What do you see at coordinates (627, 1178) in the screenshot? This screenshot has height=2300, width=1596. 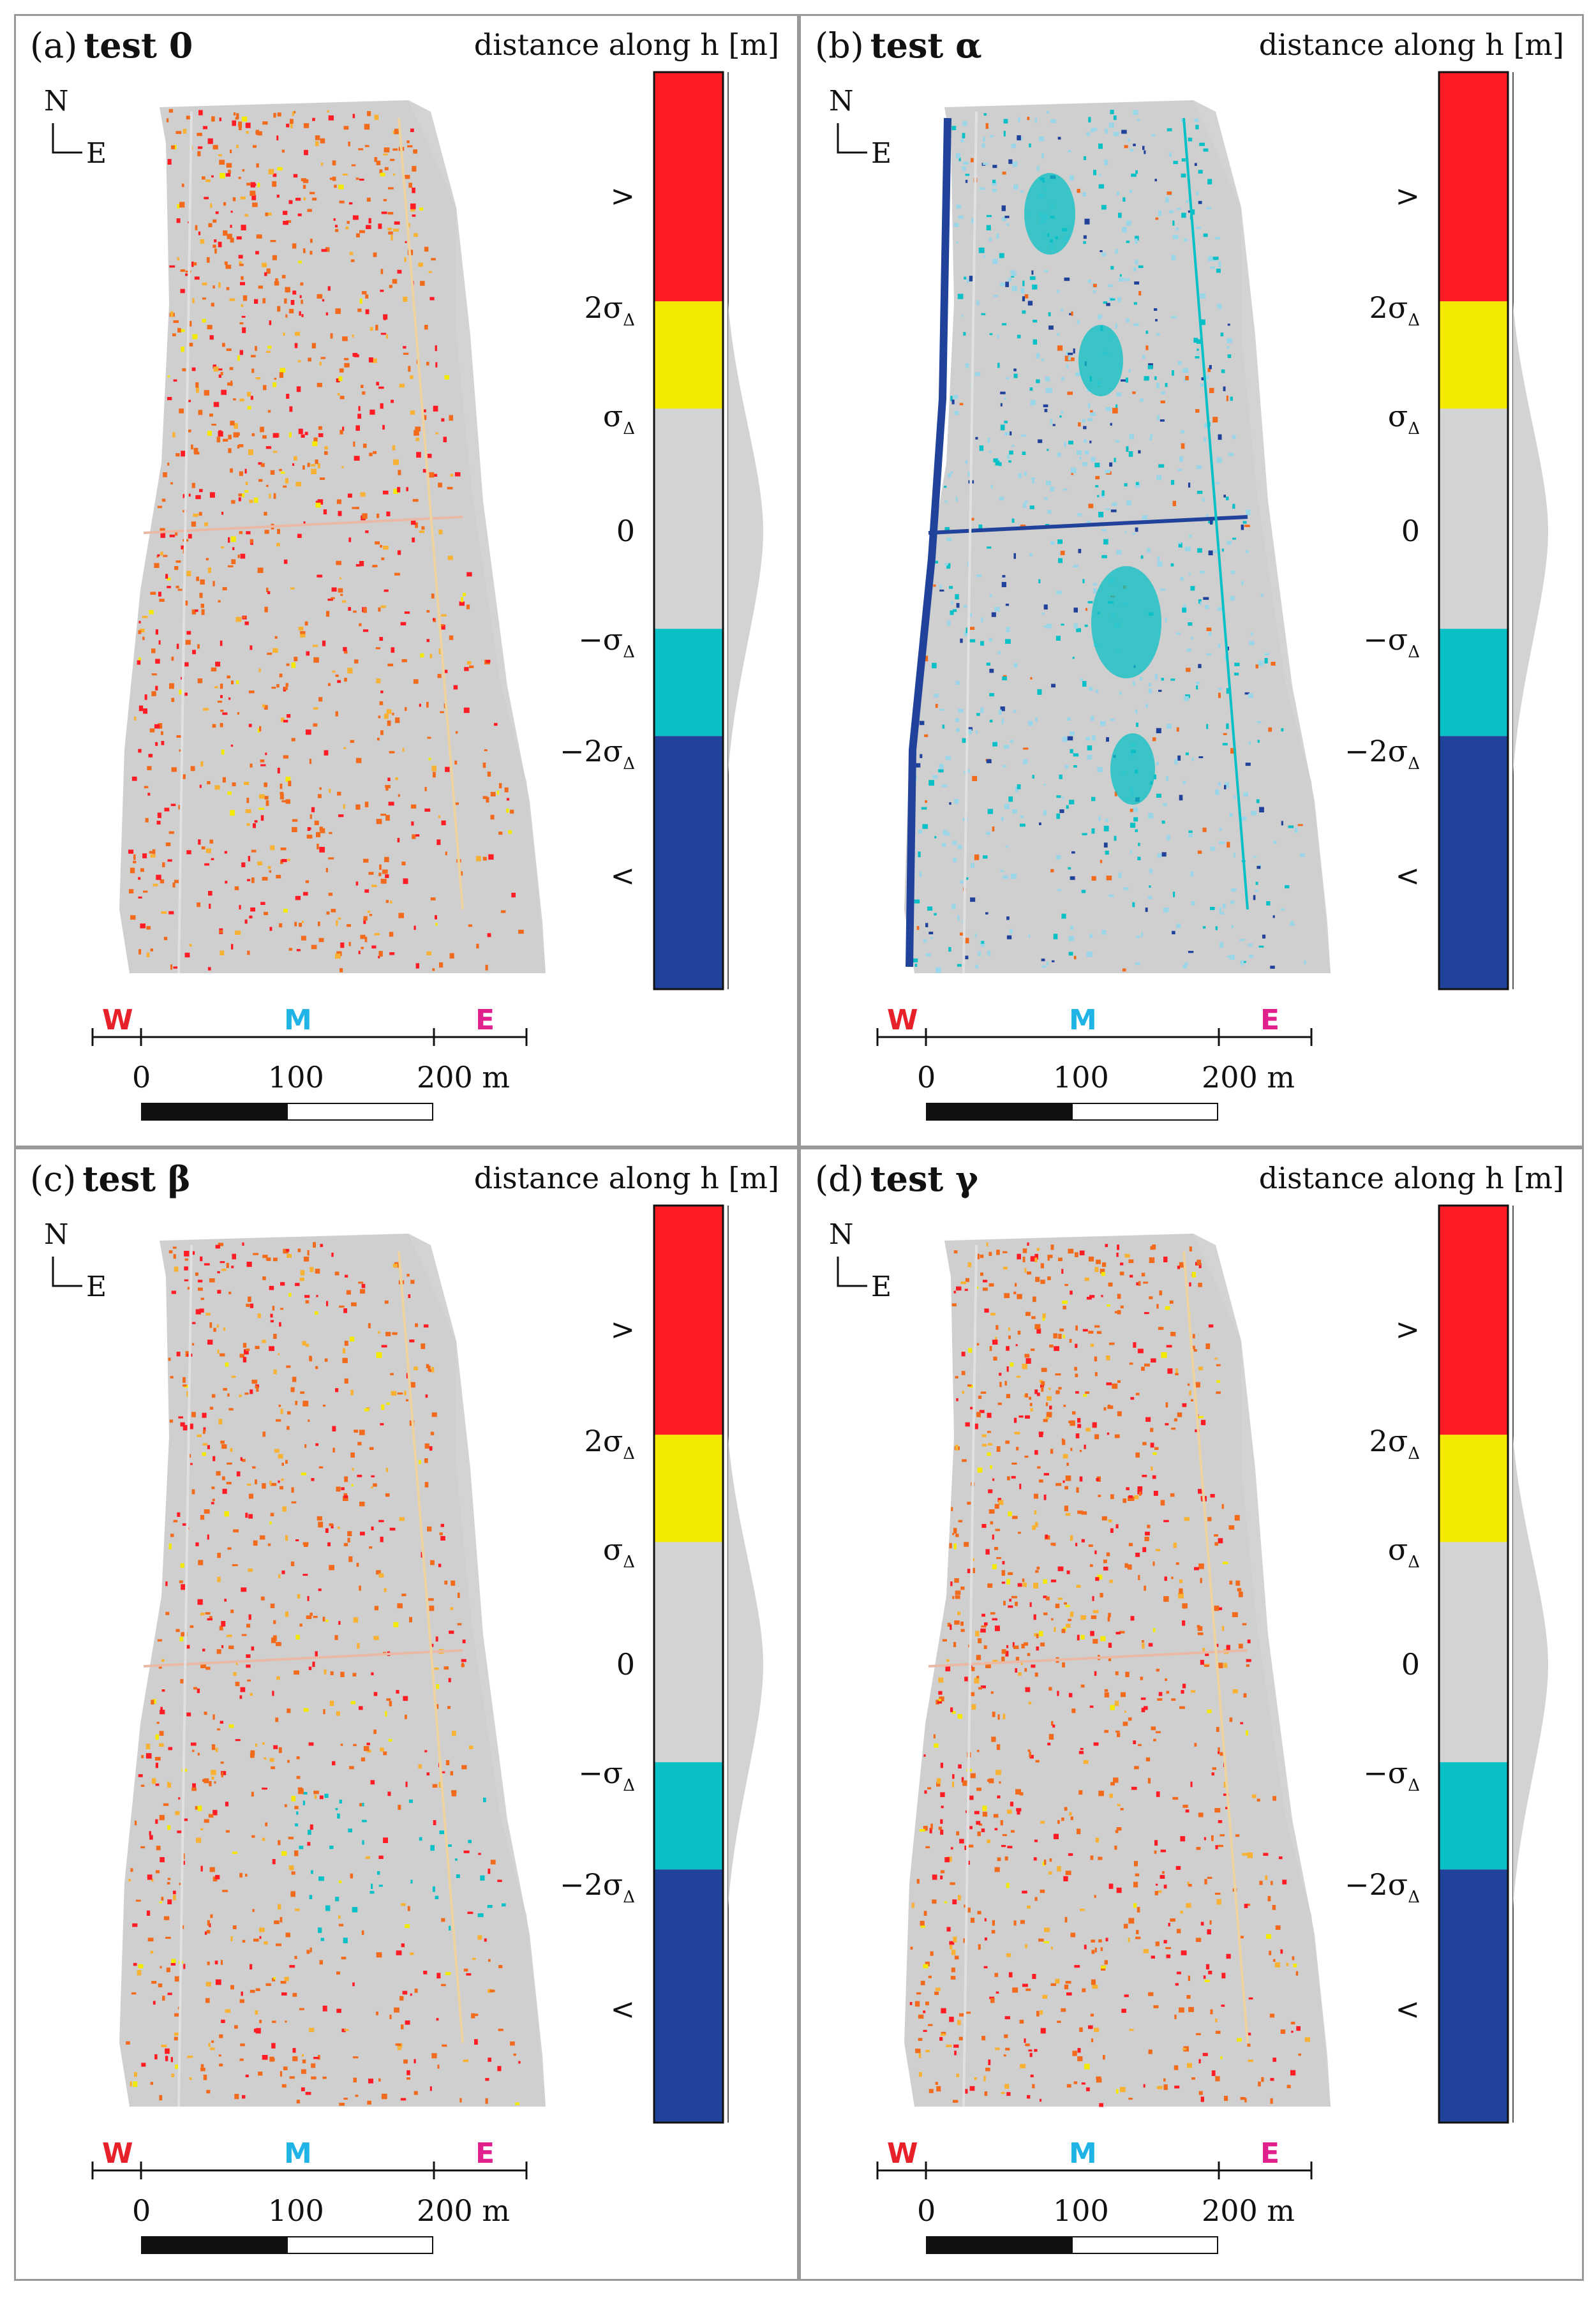 I see `colorbar-title: distance along h [m]` at bounding box center [627, 1178].